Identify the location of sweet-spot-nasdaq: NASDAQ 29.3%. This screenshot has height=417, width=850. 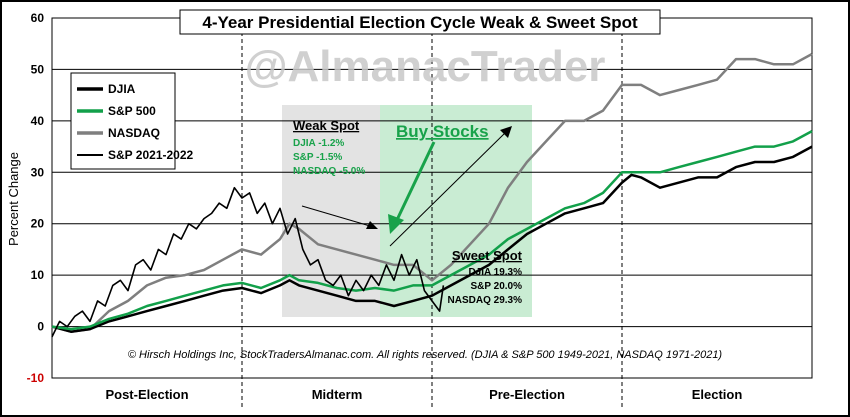
(485, 300).